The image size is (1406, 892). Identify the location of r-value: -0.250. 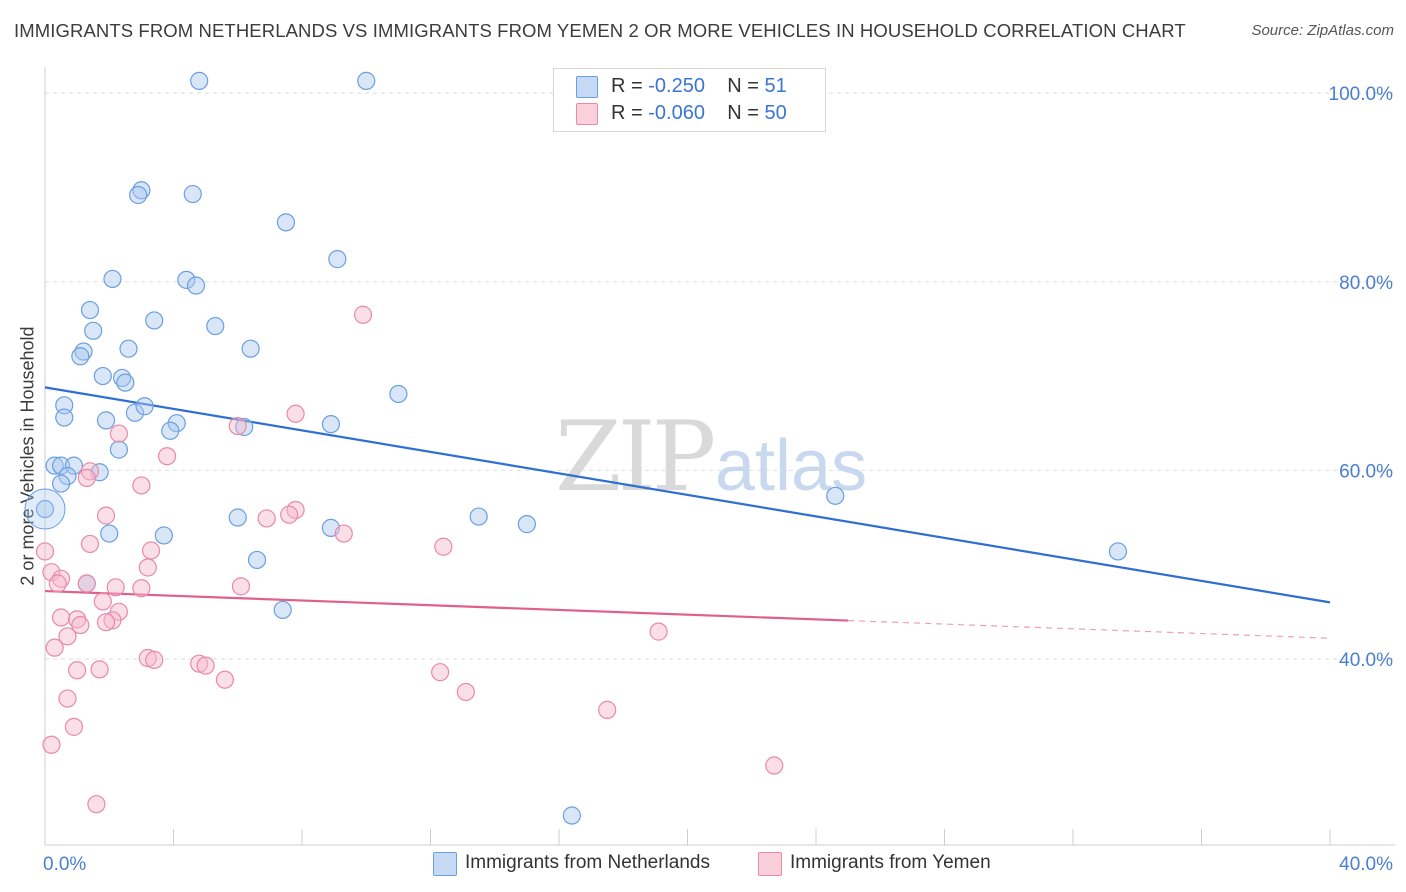
(676, 86).